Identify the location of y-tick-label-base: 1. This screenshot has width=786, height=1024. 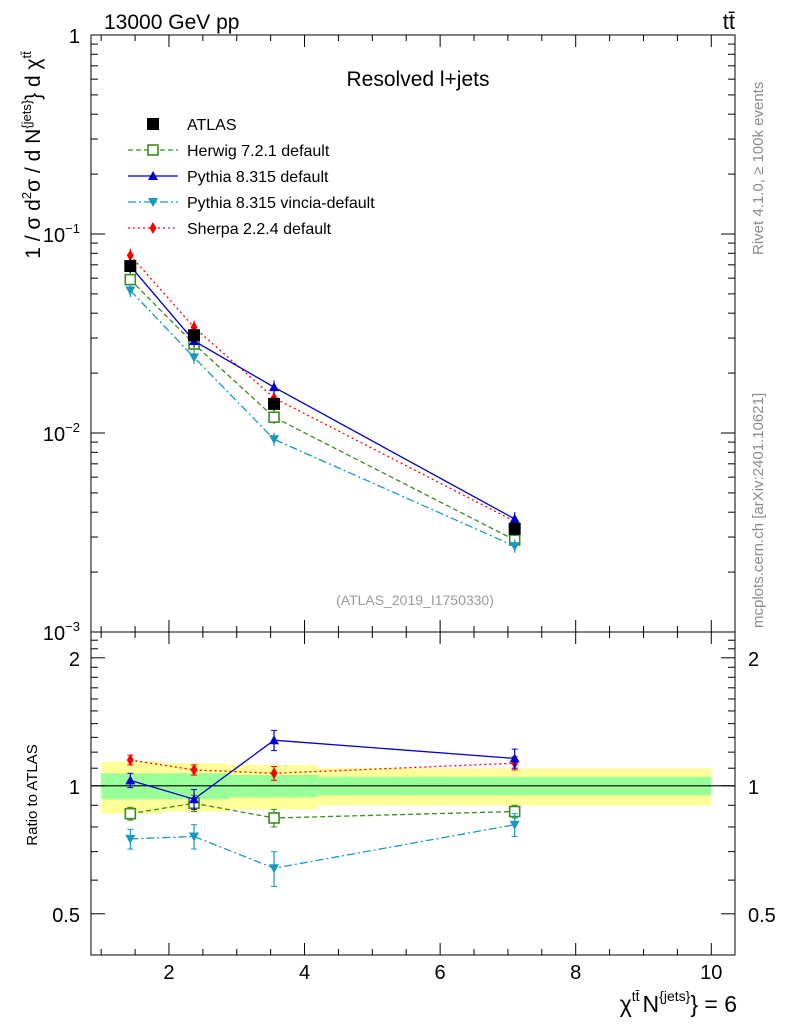
(74, 37).